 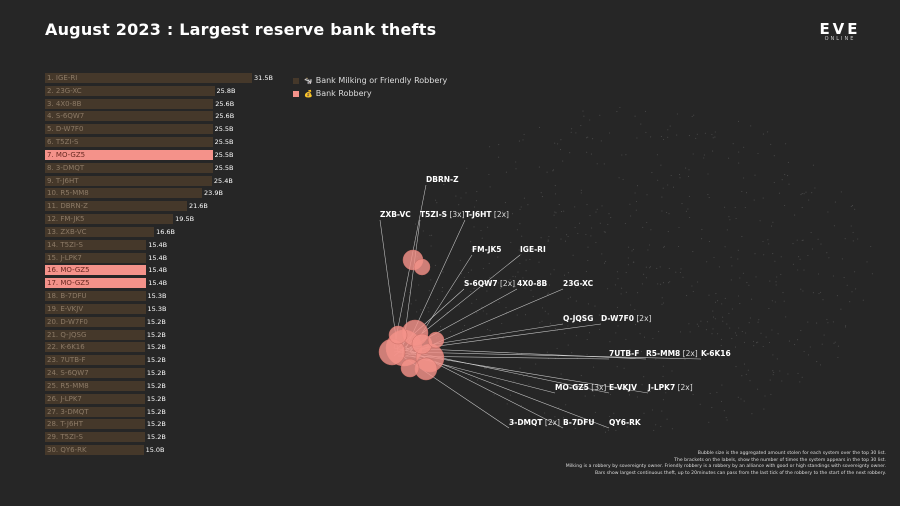 I want to click on leader-line, so click(x=509, y=390).